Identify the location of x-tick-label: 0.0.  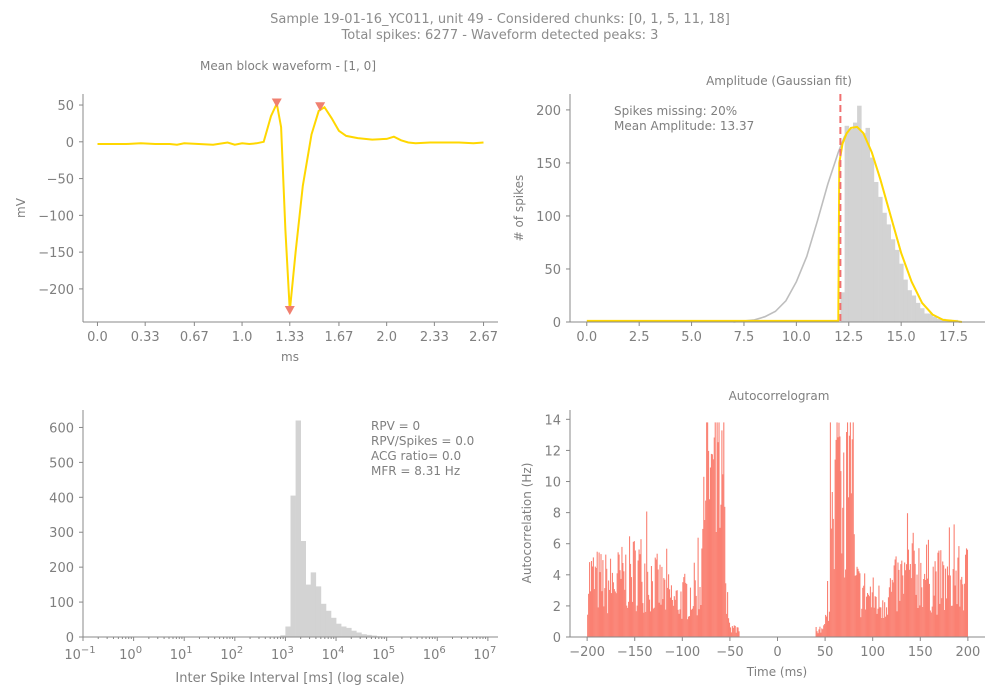
(97, 337).